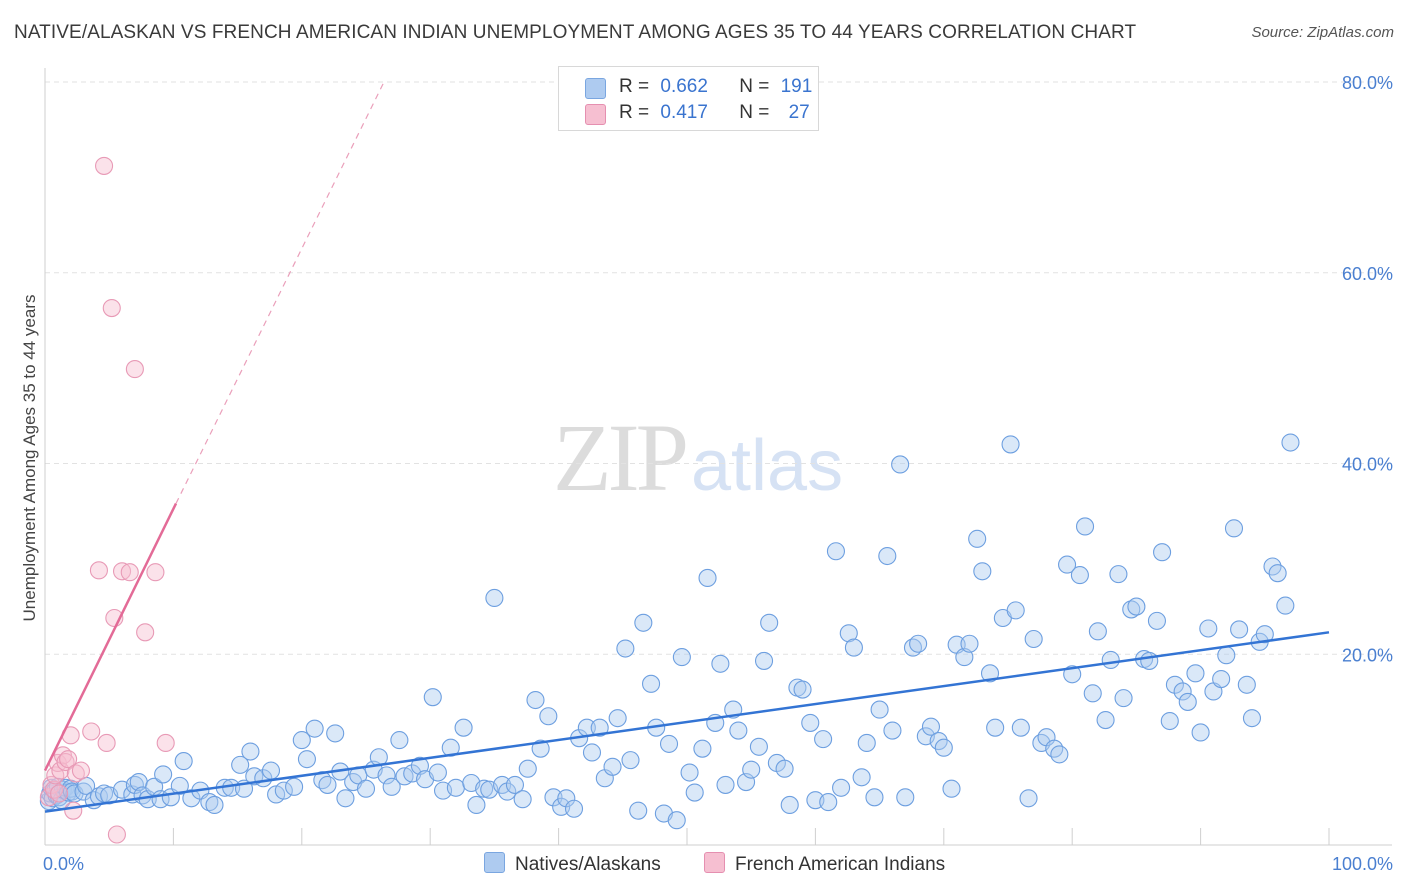  What do you see at coordinates (698, 457) in the screenshot?
I see `watermark: ZIPatlas` at bounding box center [698, 457].